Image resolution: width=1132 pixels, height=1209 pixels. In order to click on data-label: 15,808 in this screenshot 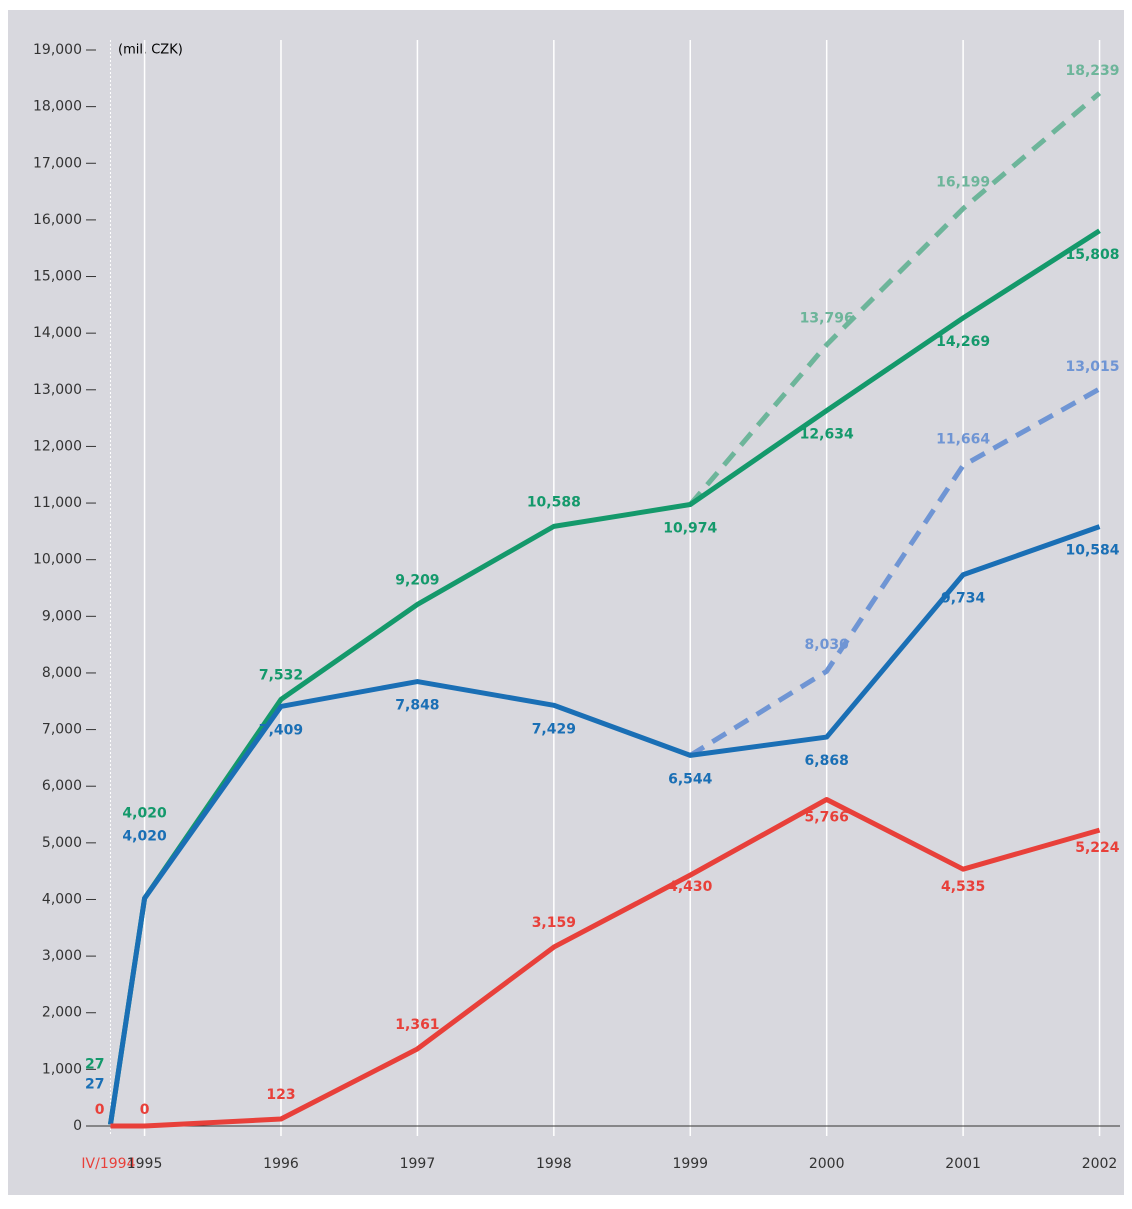, I will do `click(1093, 255)`.